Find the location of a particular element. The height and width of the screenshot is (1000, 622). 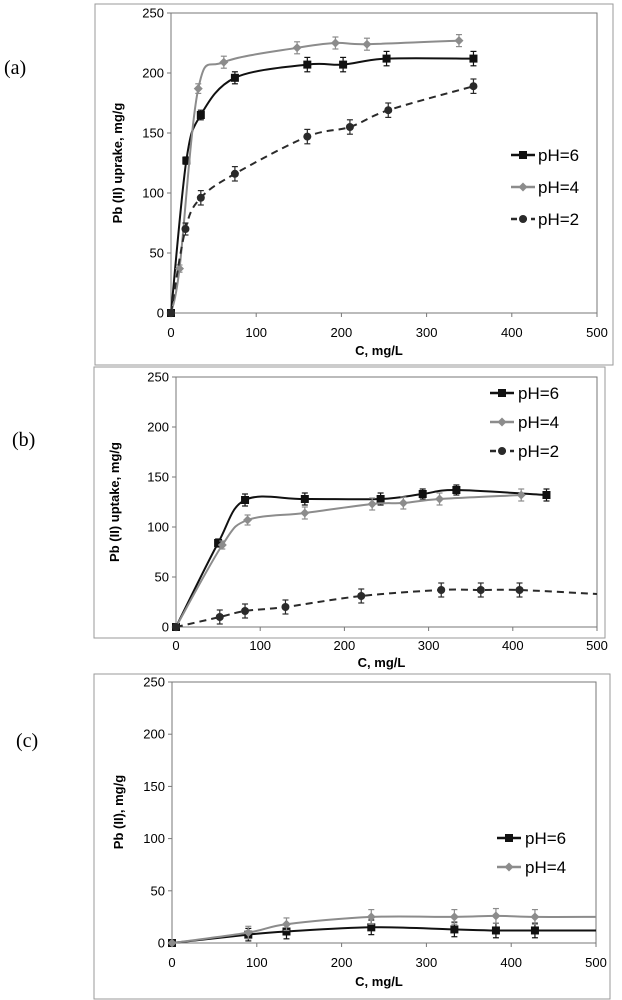

panel-b-legend-label: pH=6 is located at coordinates (538, 393).